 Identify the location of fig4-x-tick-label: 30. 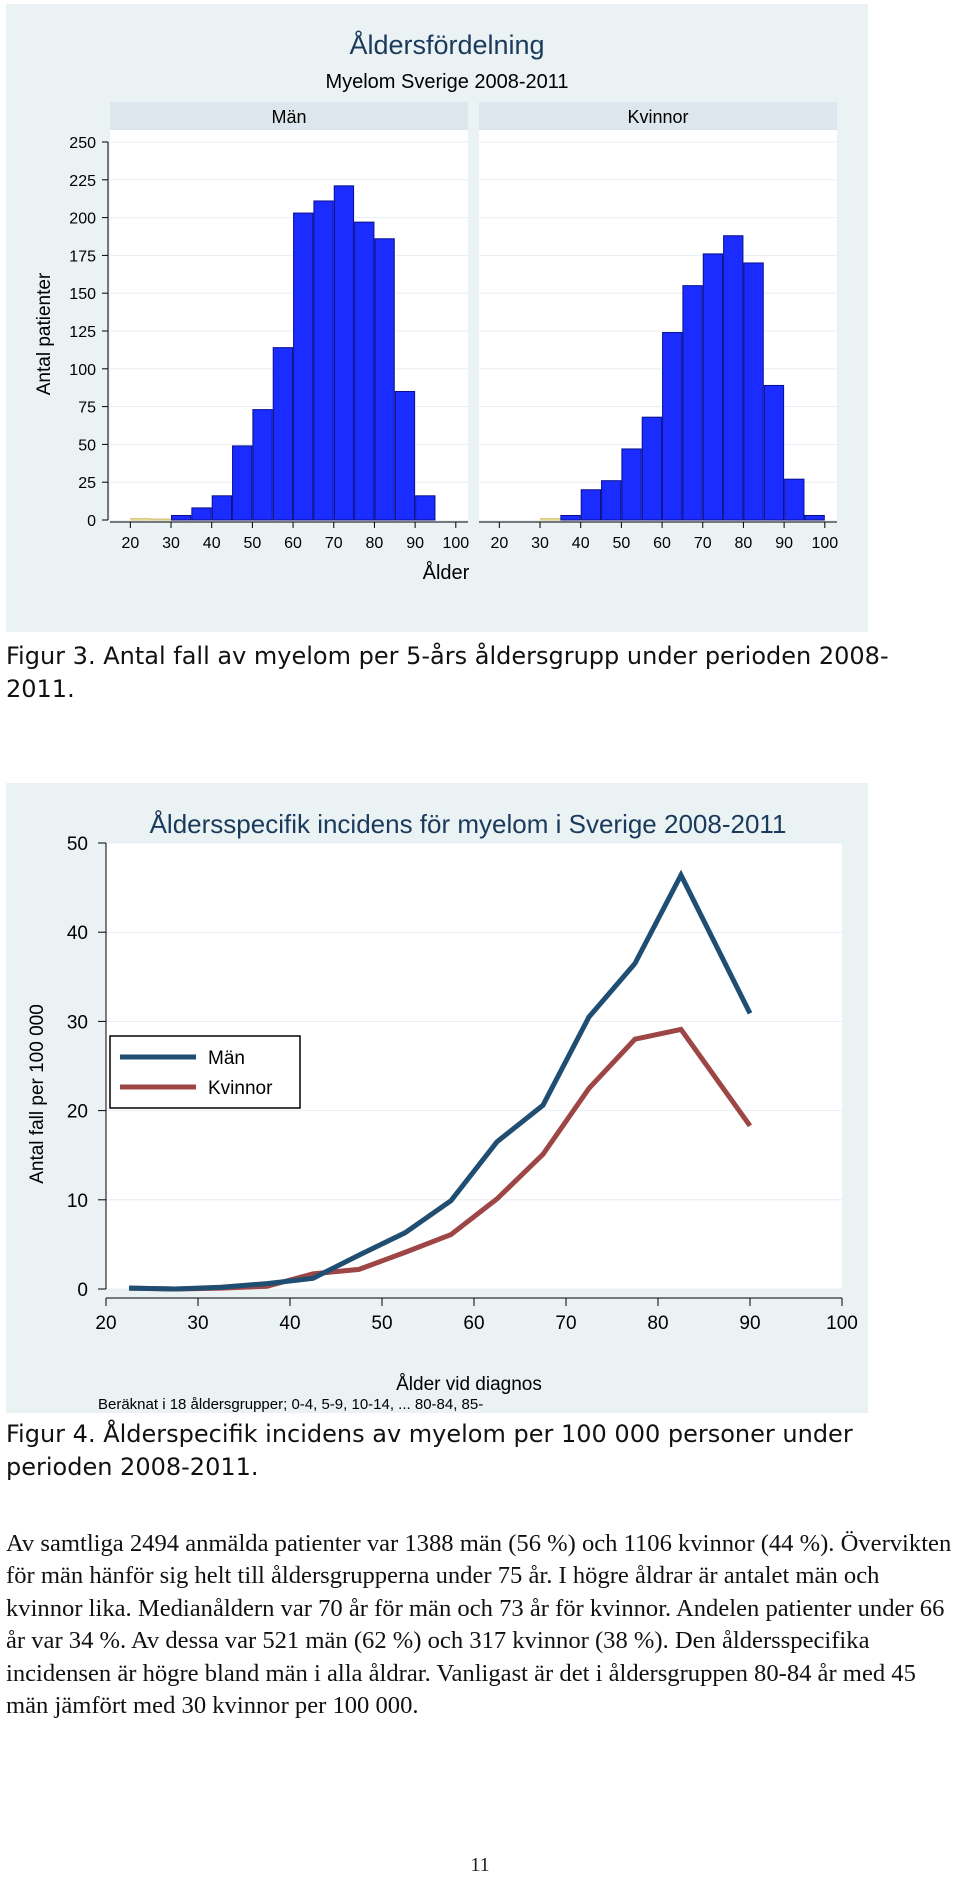
(197, 1323).